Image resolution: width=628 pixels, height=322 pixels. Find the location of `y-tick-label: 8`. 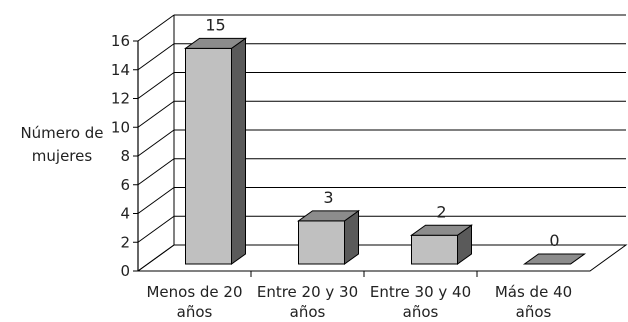

y-tick-label: 8 is located at coordinates (125, 156).